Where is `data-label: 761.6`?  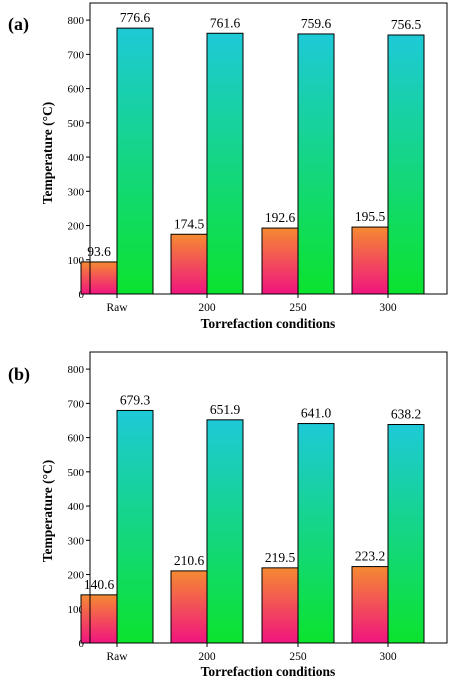 data-label: 761.6 is located at coordinates (225, 22).